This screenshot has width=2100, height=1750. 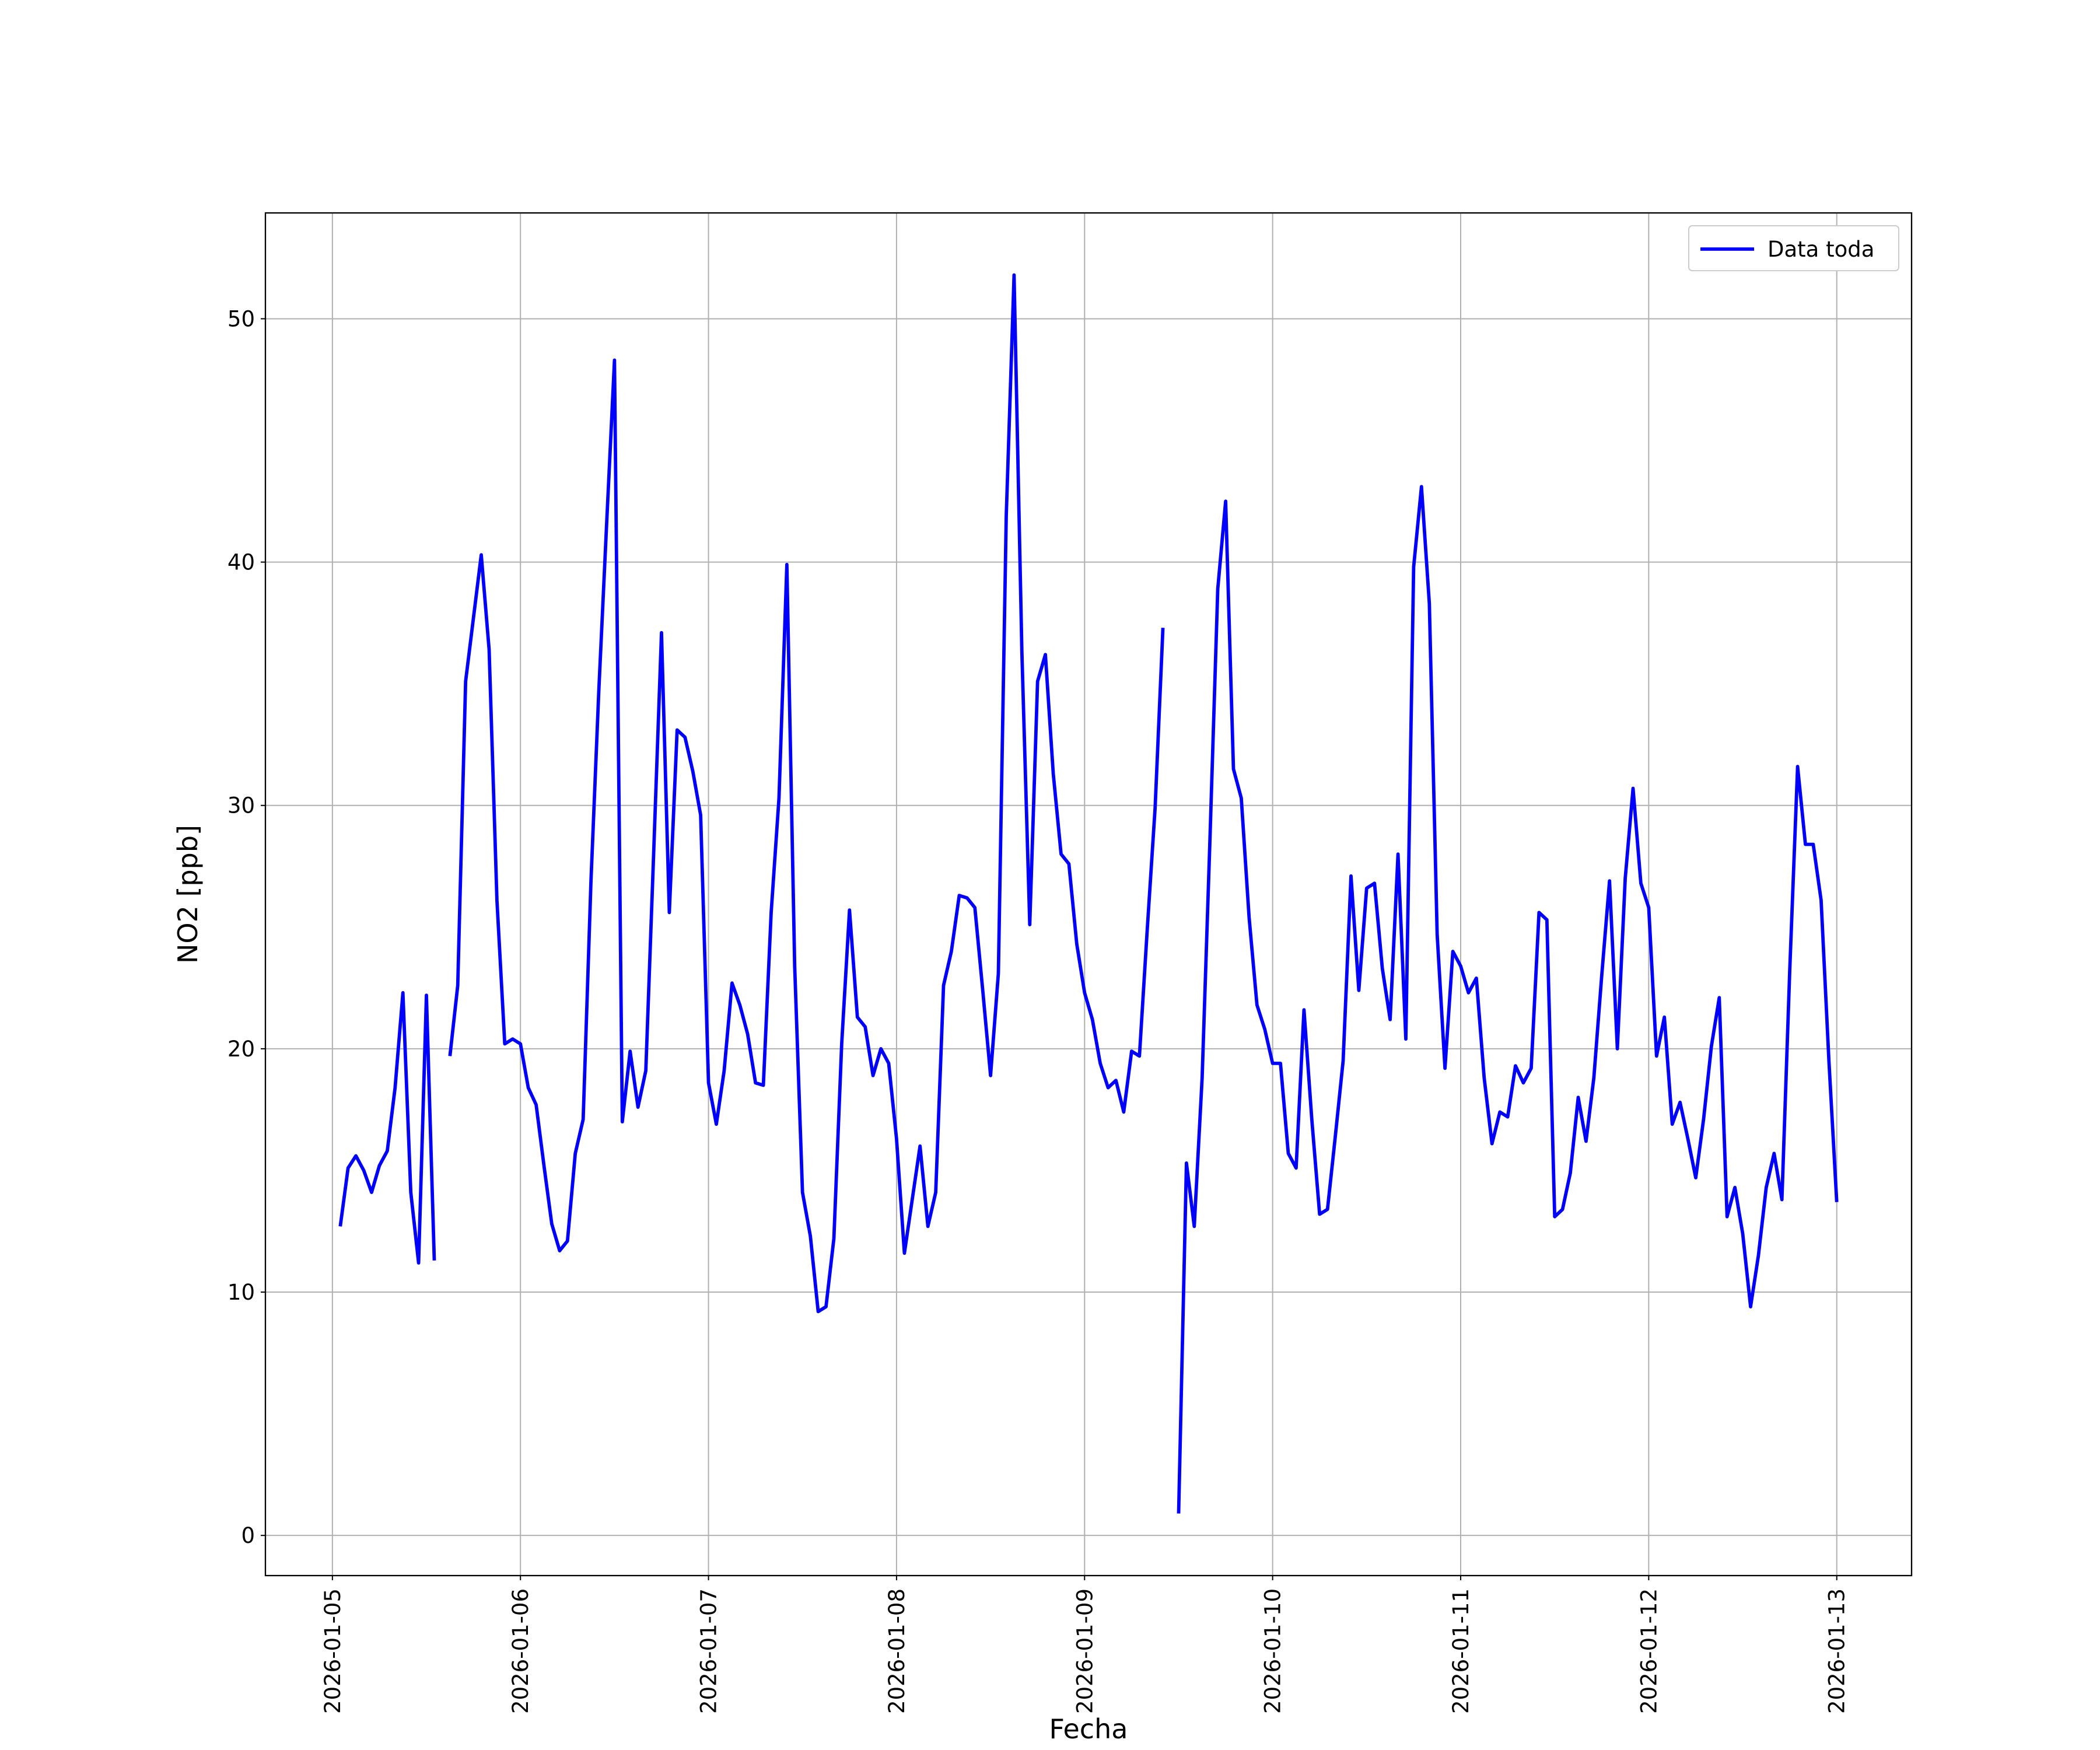 What do you see at coordinates (1838, 1651) in the screenshot?
I see `x-tick-label: 2026-01-13` at bounding box center [1838, 1651].